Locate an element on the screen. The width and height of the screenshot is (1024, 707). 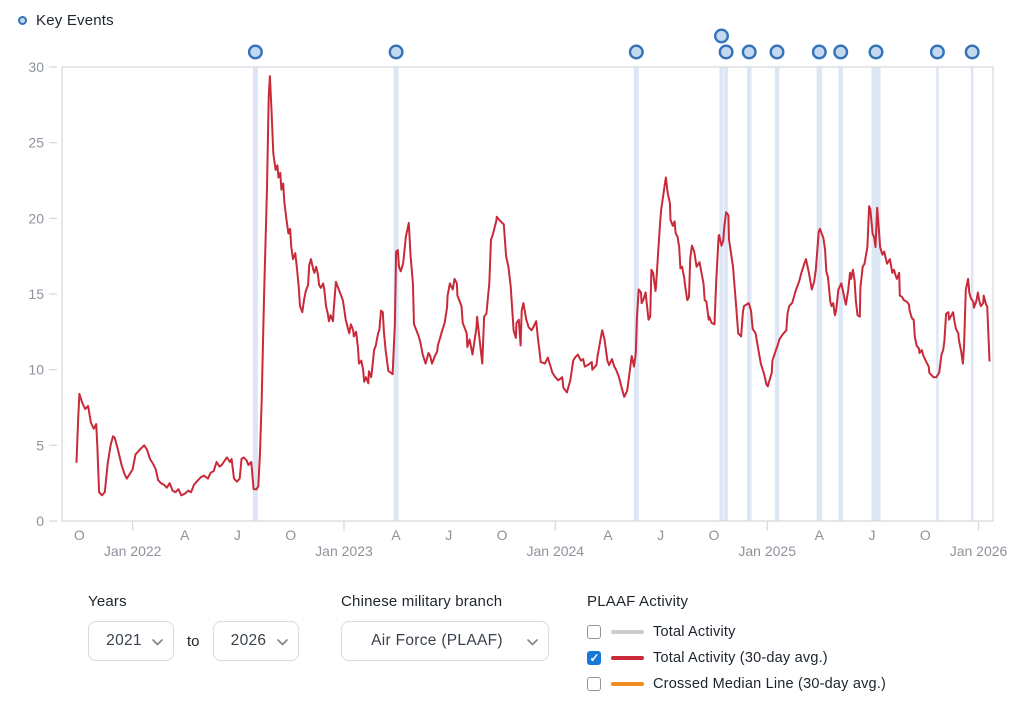
legend-swatch-crossed-median is located at coordinates (627, 684).